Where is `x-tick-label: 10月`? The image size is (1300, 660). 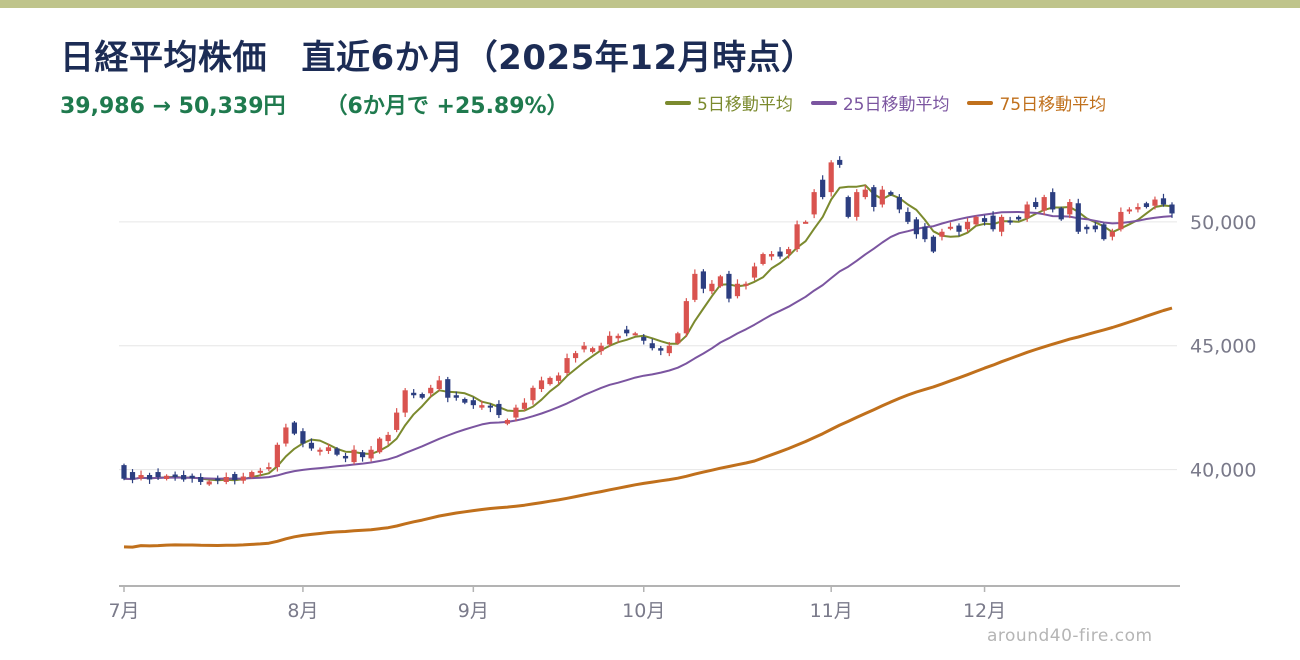 x-tick-label: 10月 is located at coordinates (643, 611).